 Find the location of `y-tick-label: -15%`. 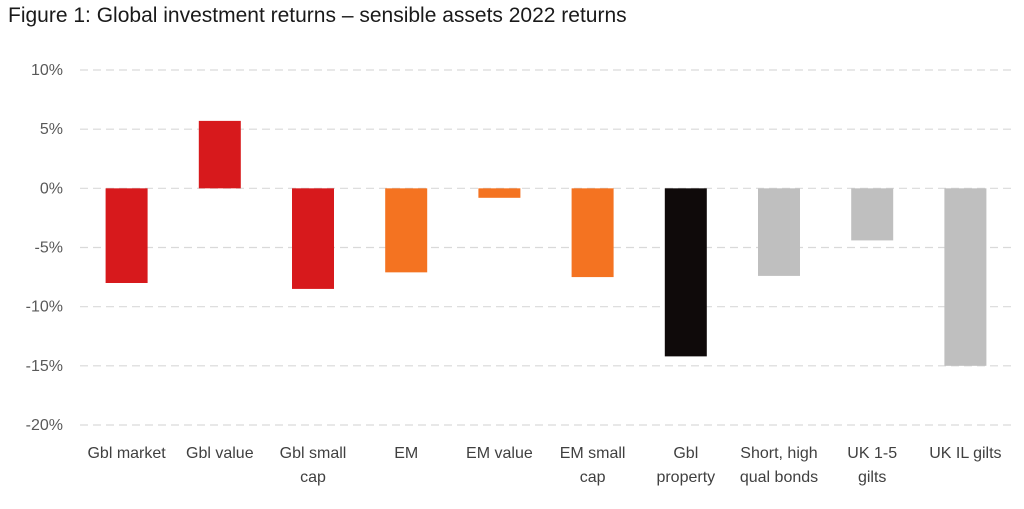

y-tick-label: -15% is located at coordinates (44, 366).